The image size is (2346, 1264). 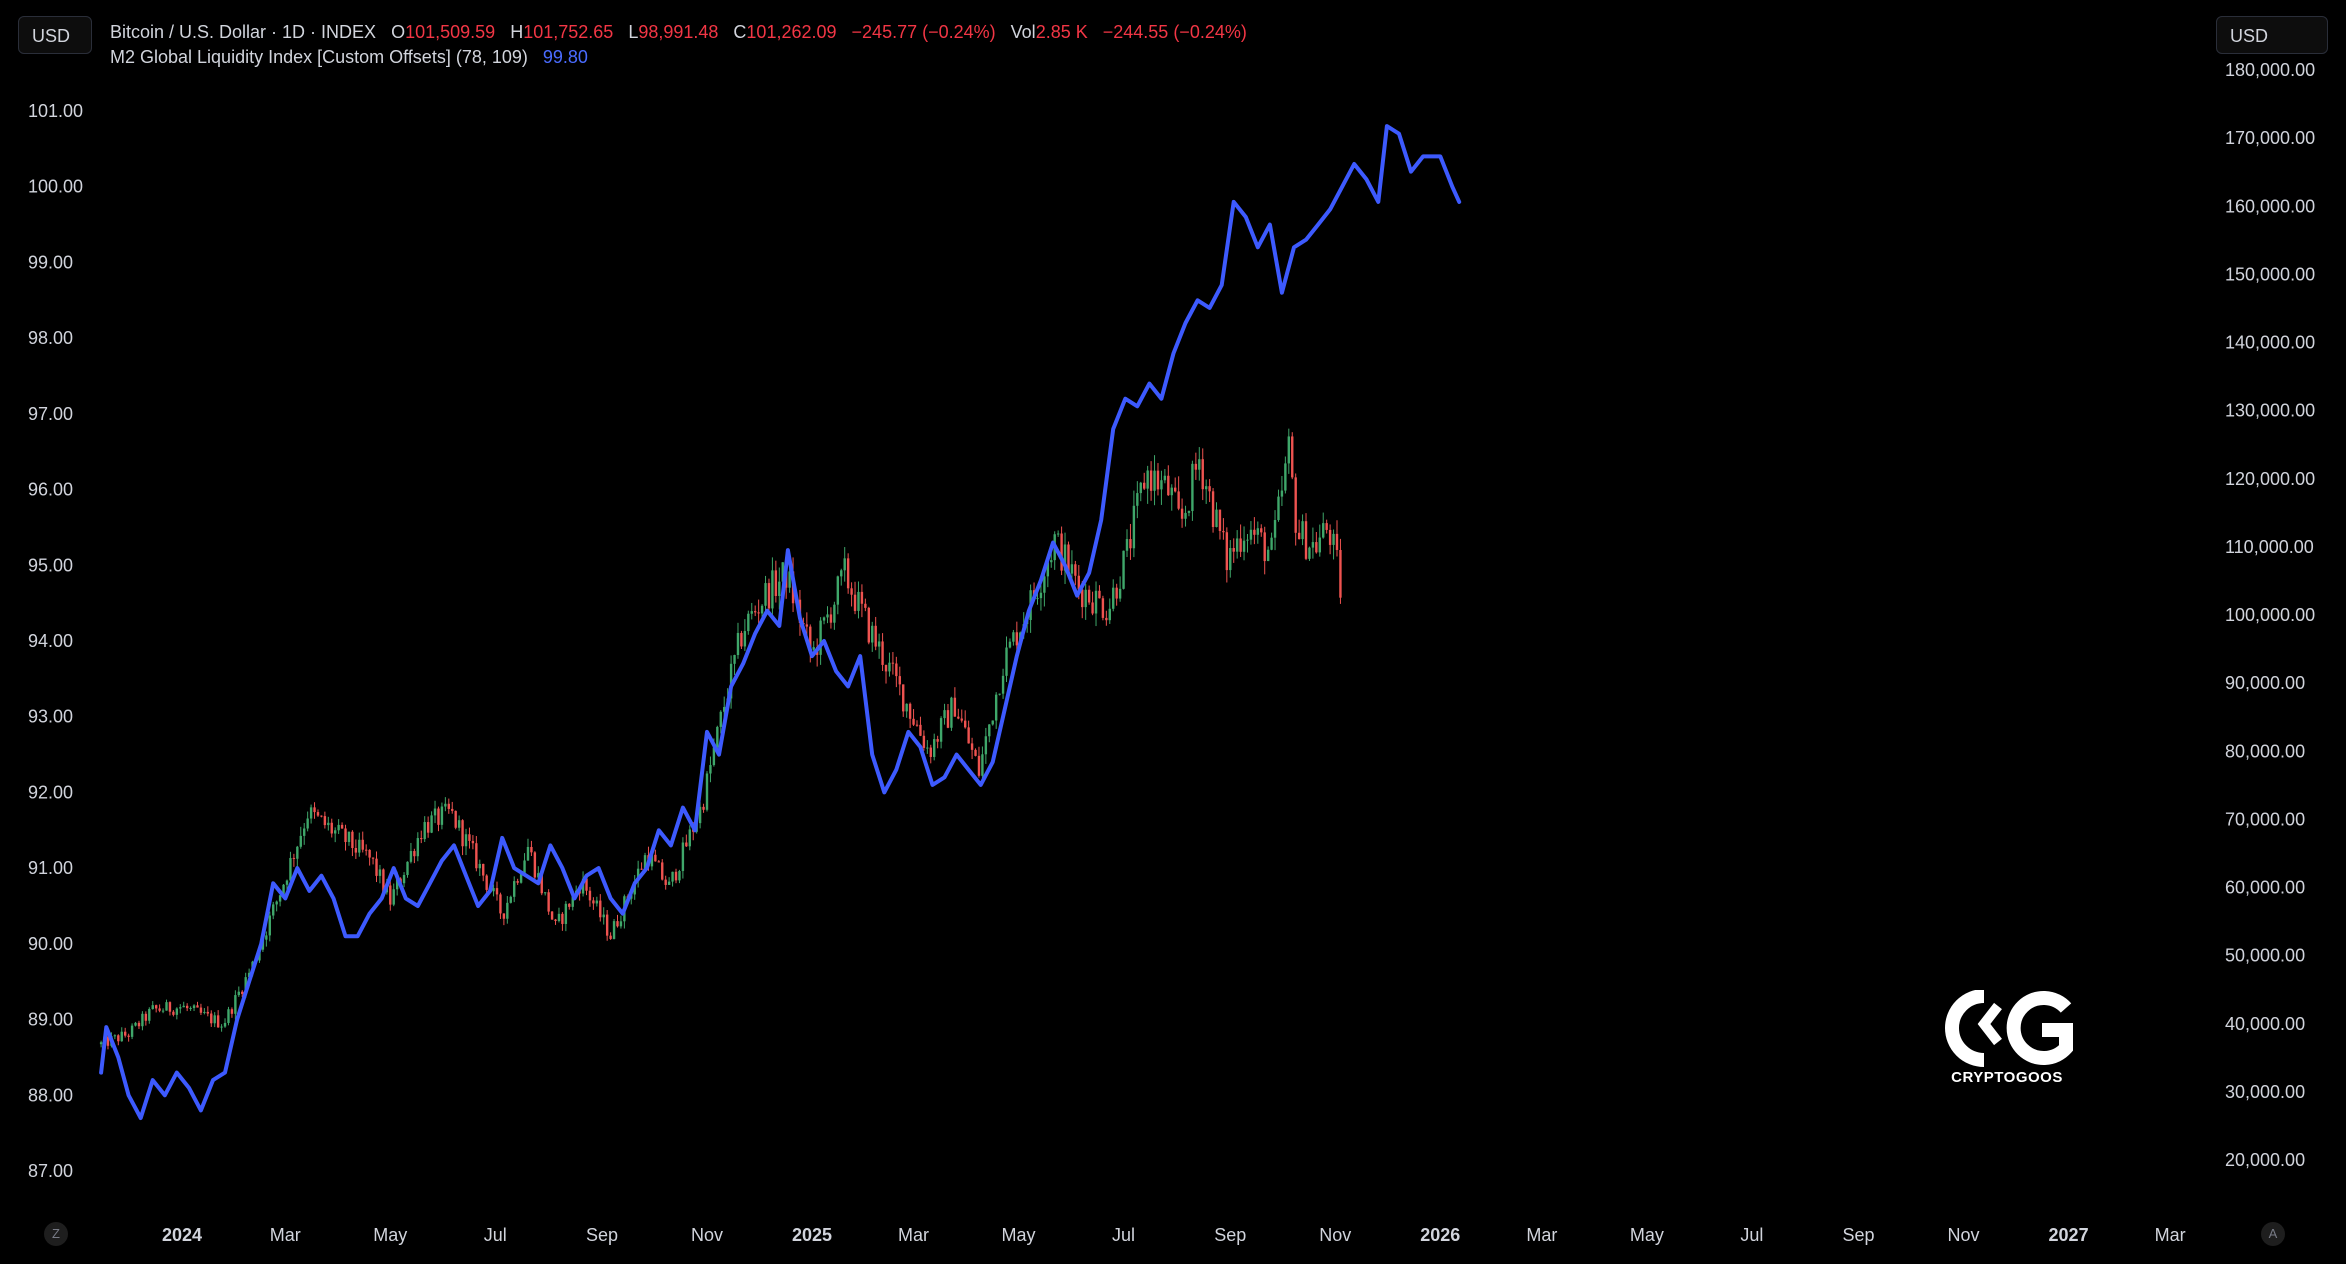 What do you see at coordinates (2265, 956) in the screenshot?
I see `right-axis-tick: 50,000.00` at bounding box center [2265, 956].